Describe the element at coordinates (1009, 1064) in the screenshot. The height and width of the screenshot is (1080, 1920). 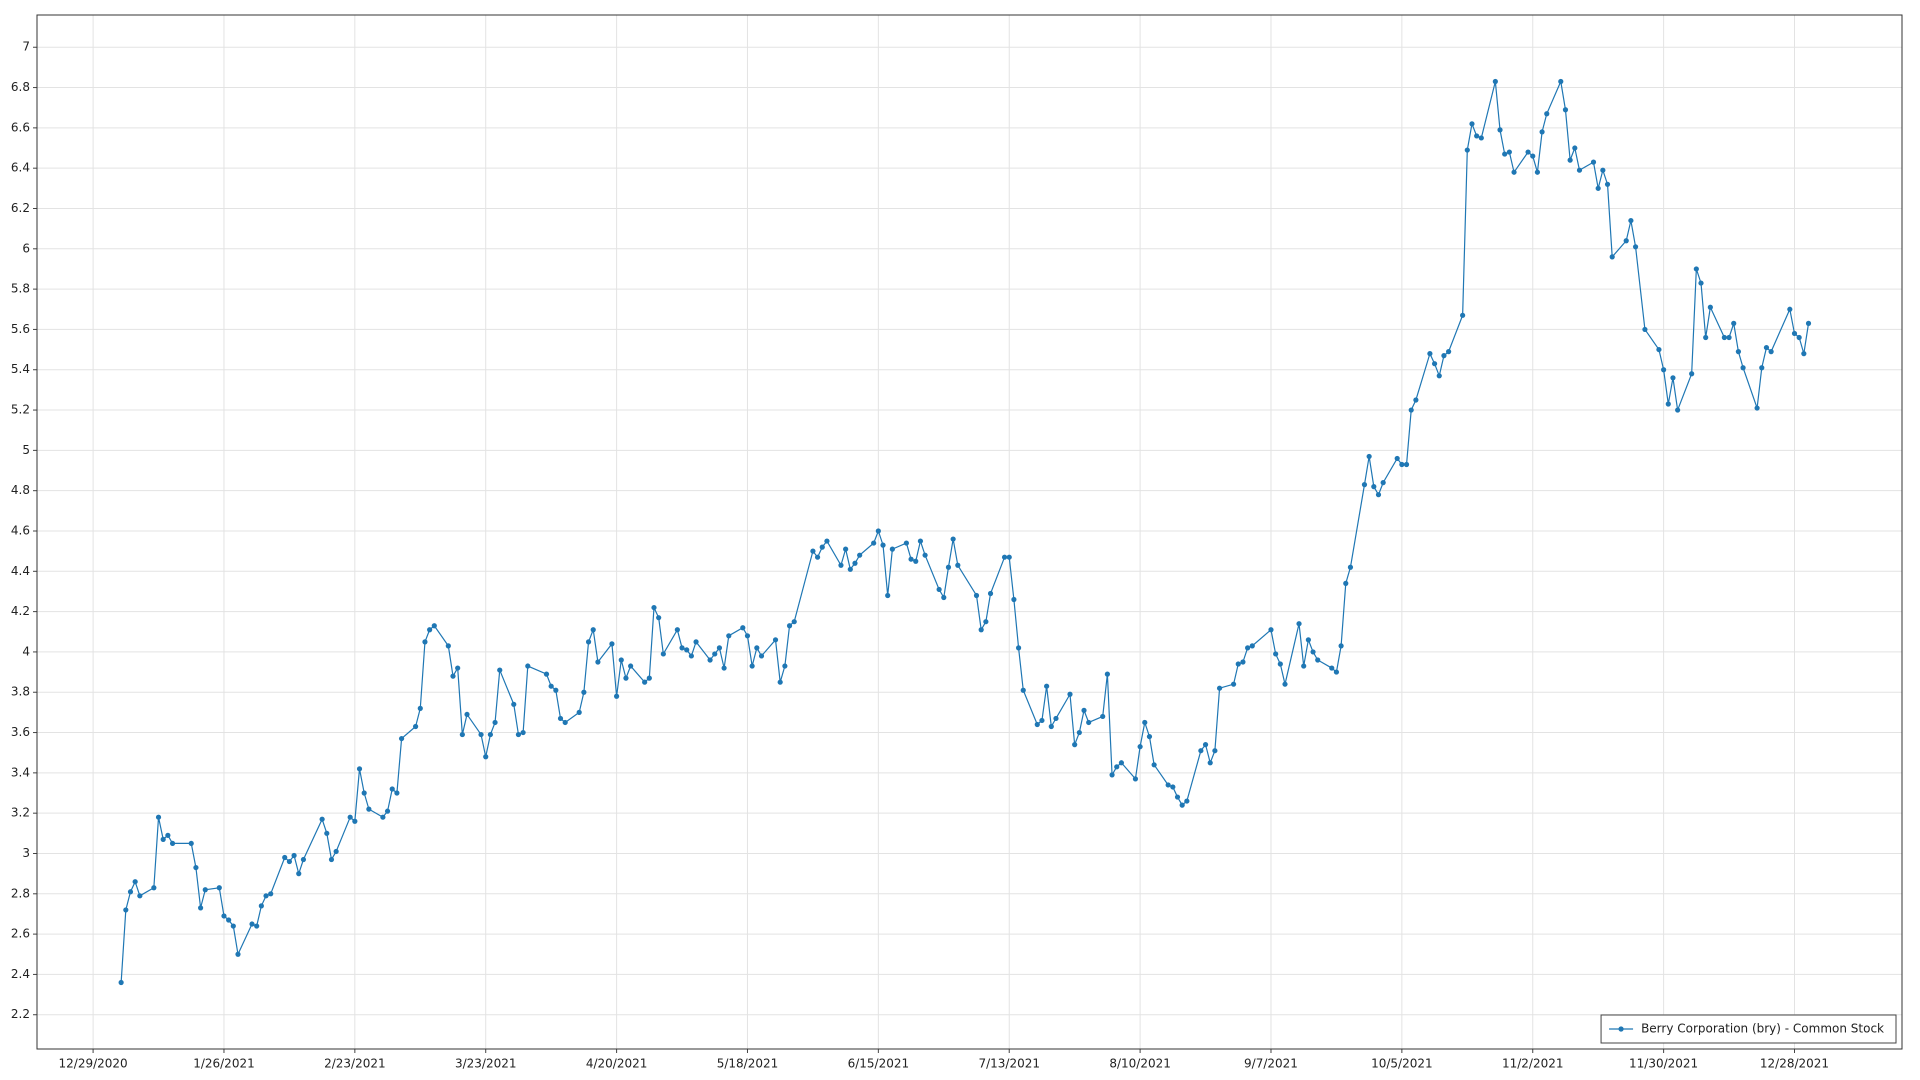
I see `x-tick-label: 7/13/2021` at that location.